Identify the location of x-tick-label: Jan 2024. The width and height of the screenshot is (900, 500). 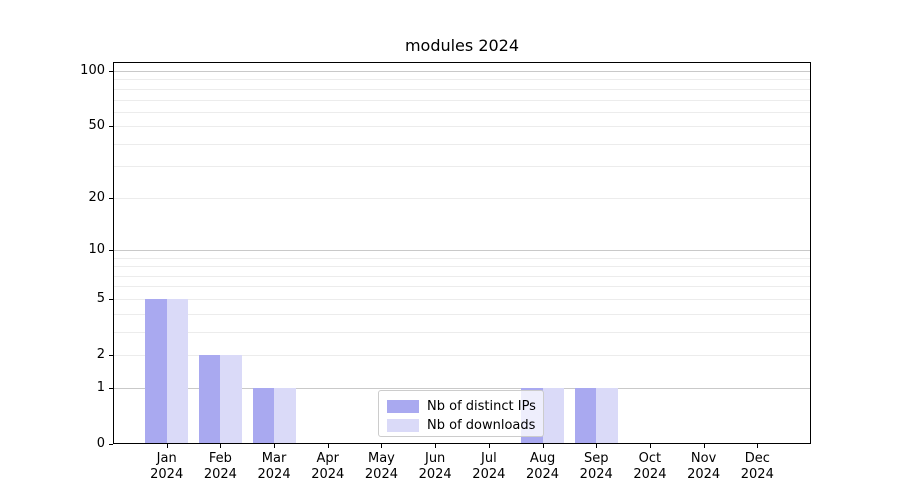
(167, 466).